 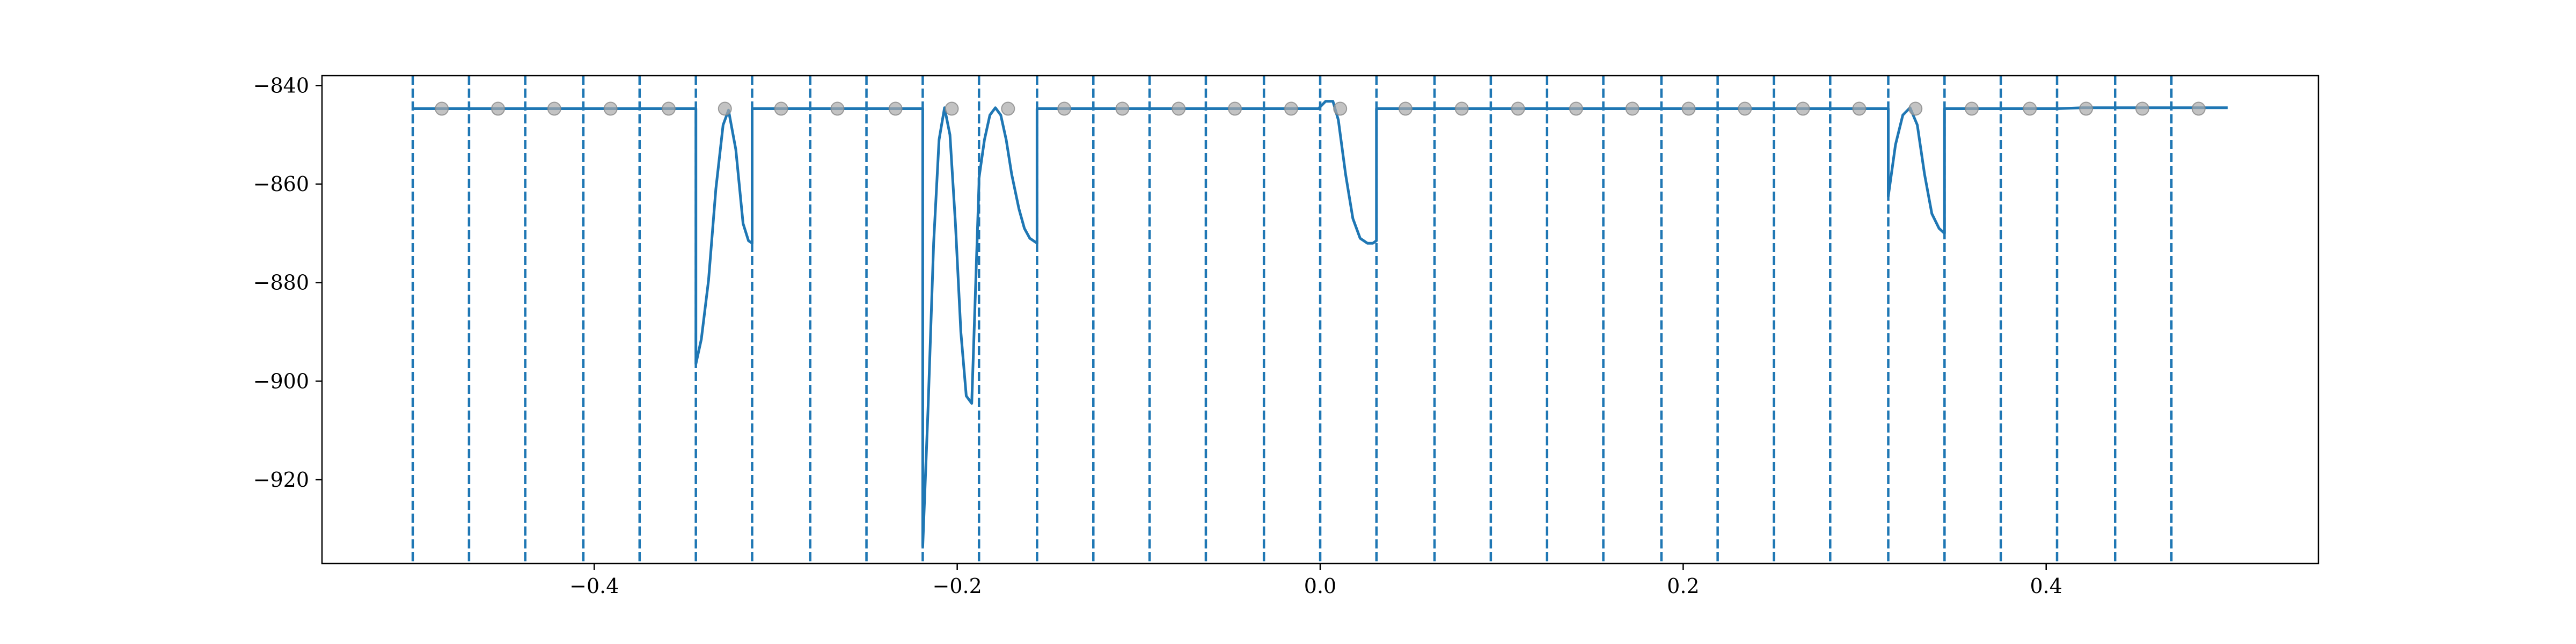 I want to click on marker-points, so click(x=1320, y=108).